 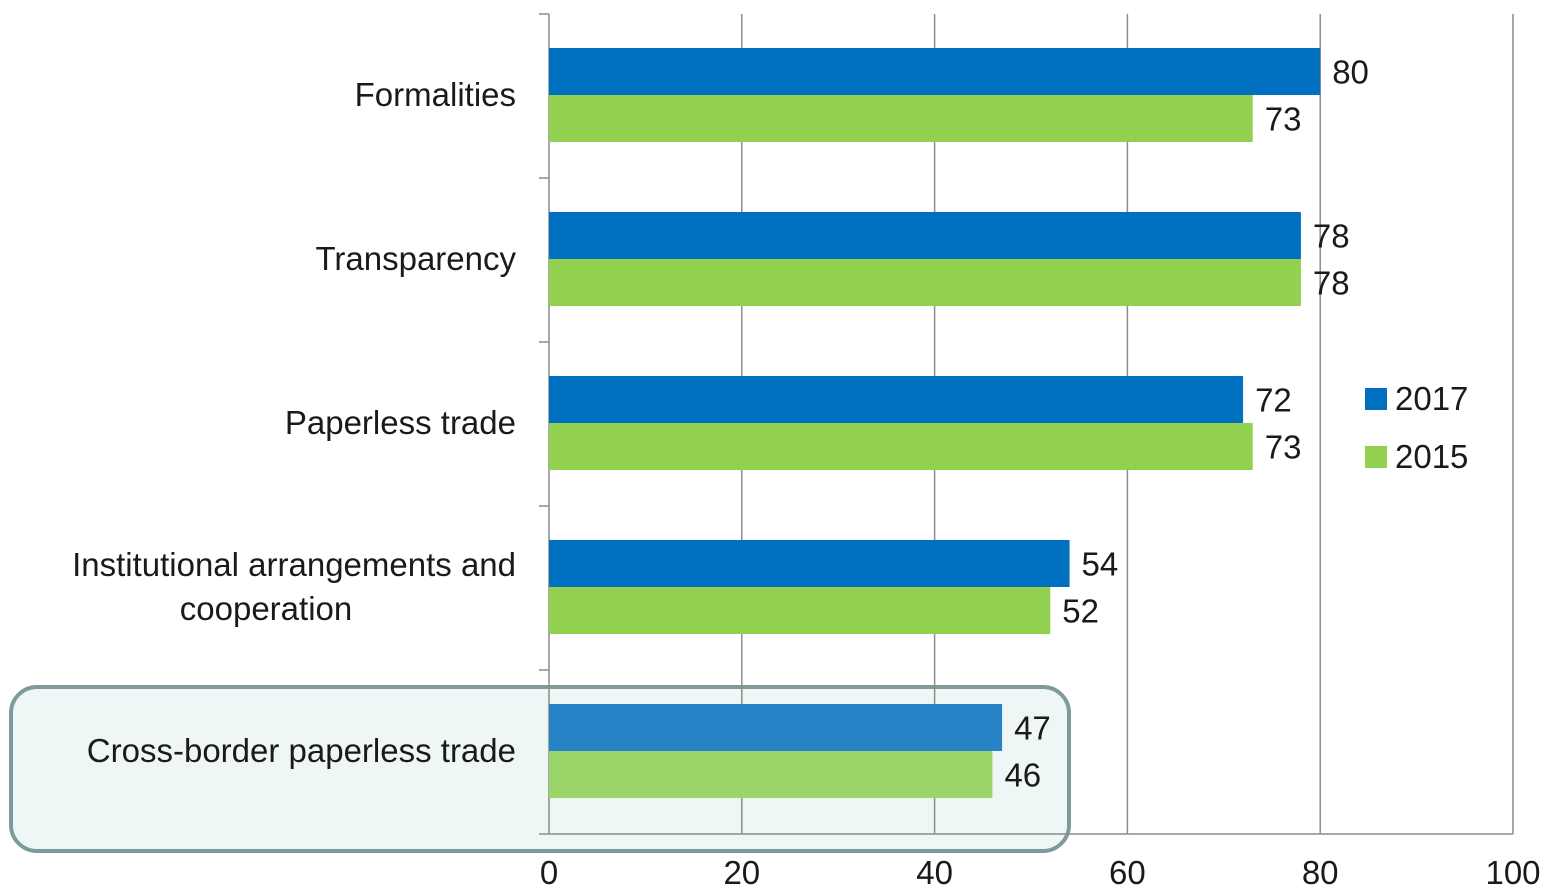 I want to click on x-tick-label: 40, so click(x=934, y=872).